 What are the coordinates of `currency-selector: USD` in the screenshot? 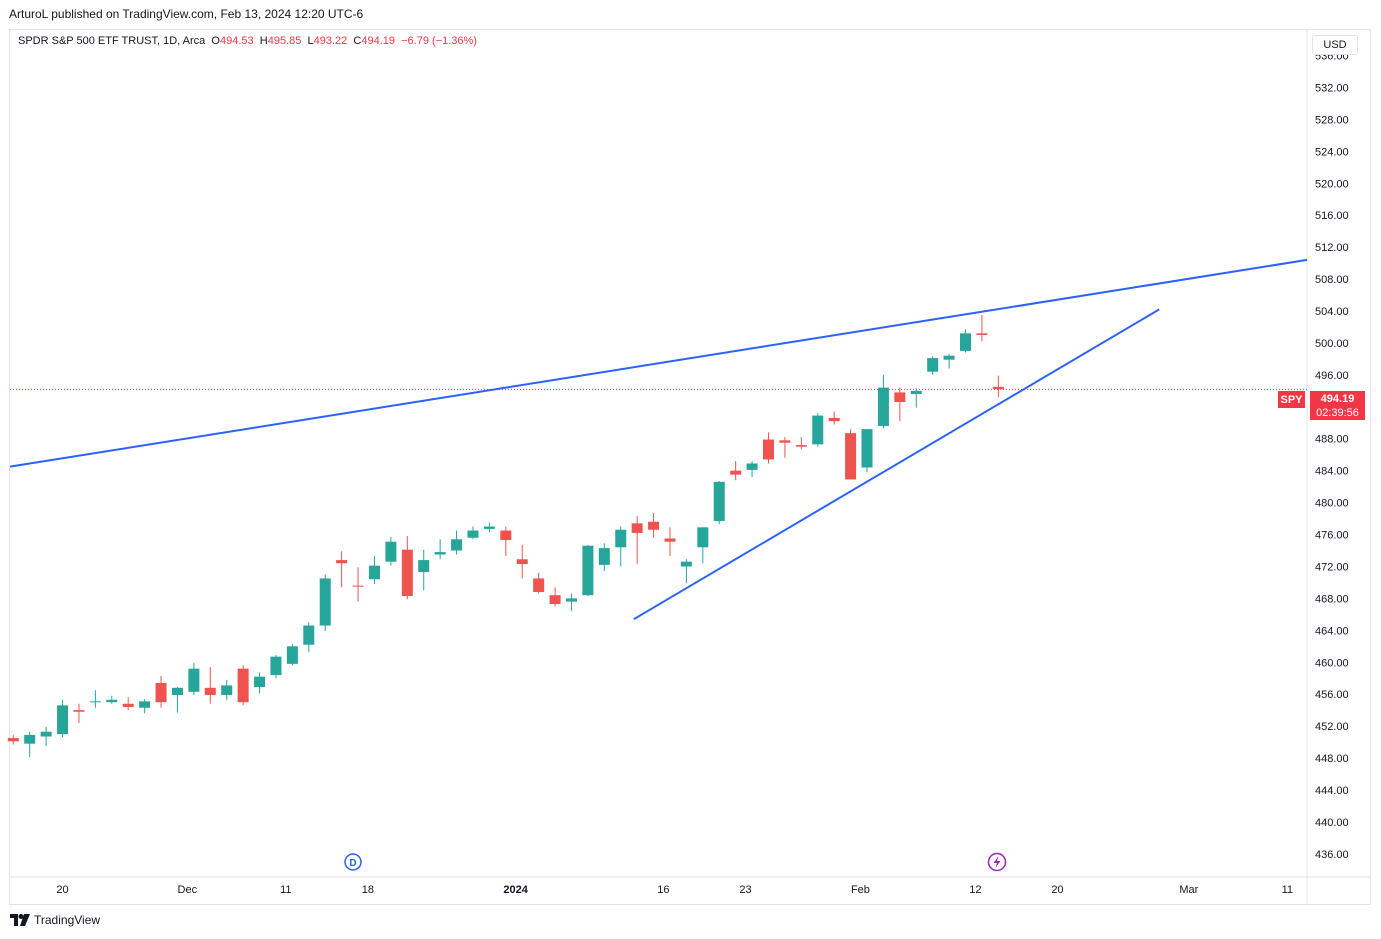 It's located at (1335, 45).